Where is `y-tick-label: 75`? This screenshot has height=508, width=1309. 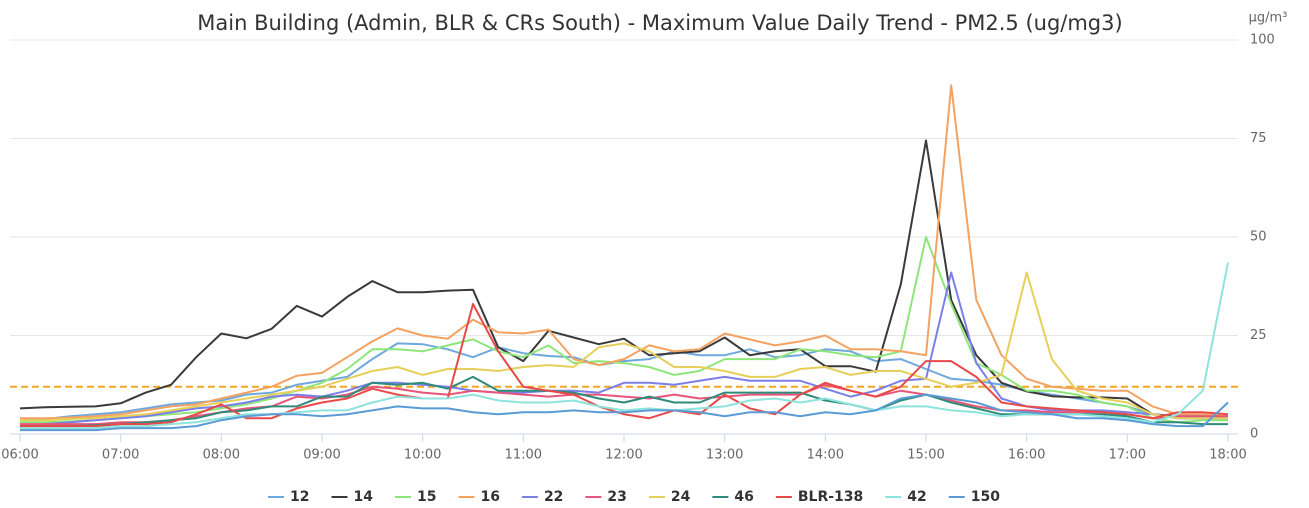
y-tick-label: 75 is located at coordinates (1258, 138).